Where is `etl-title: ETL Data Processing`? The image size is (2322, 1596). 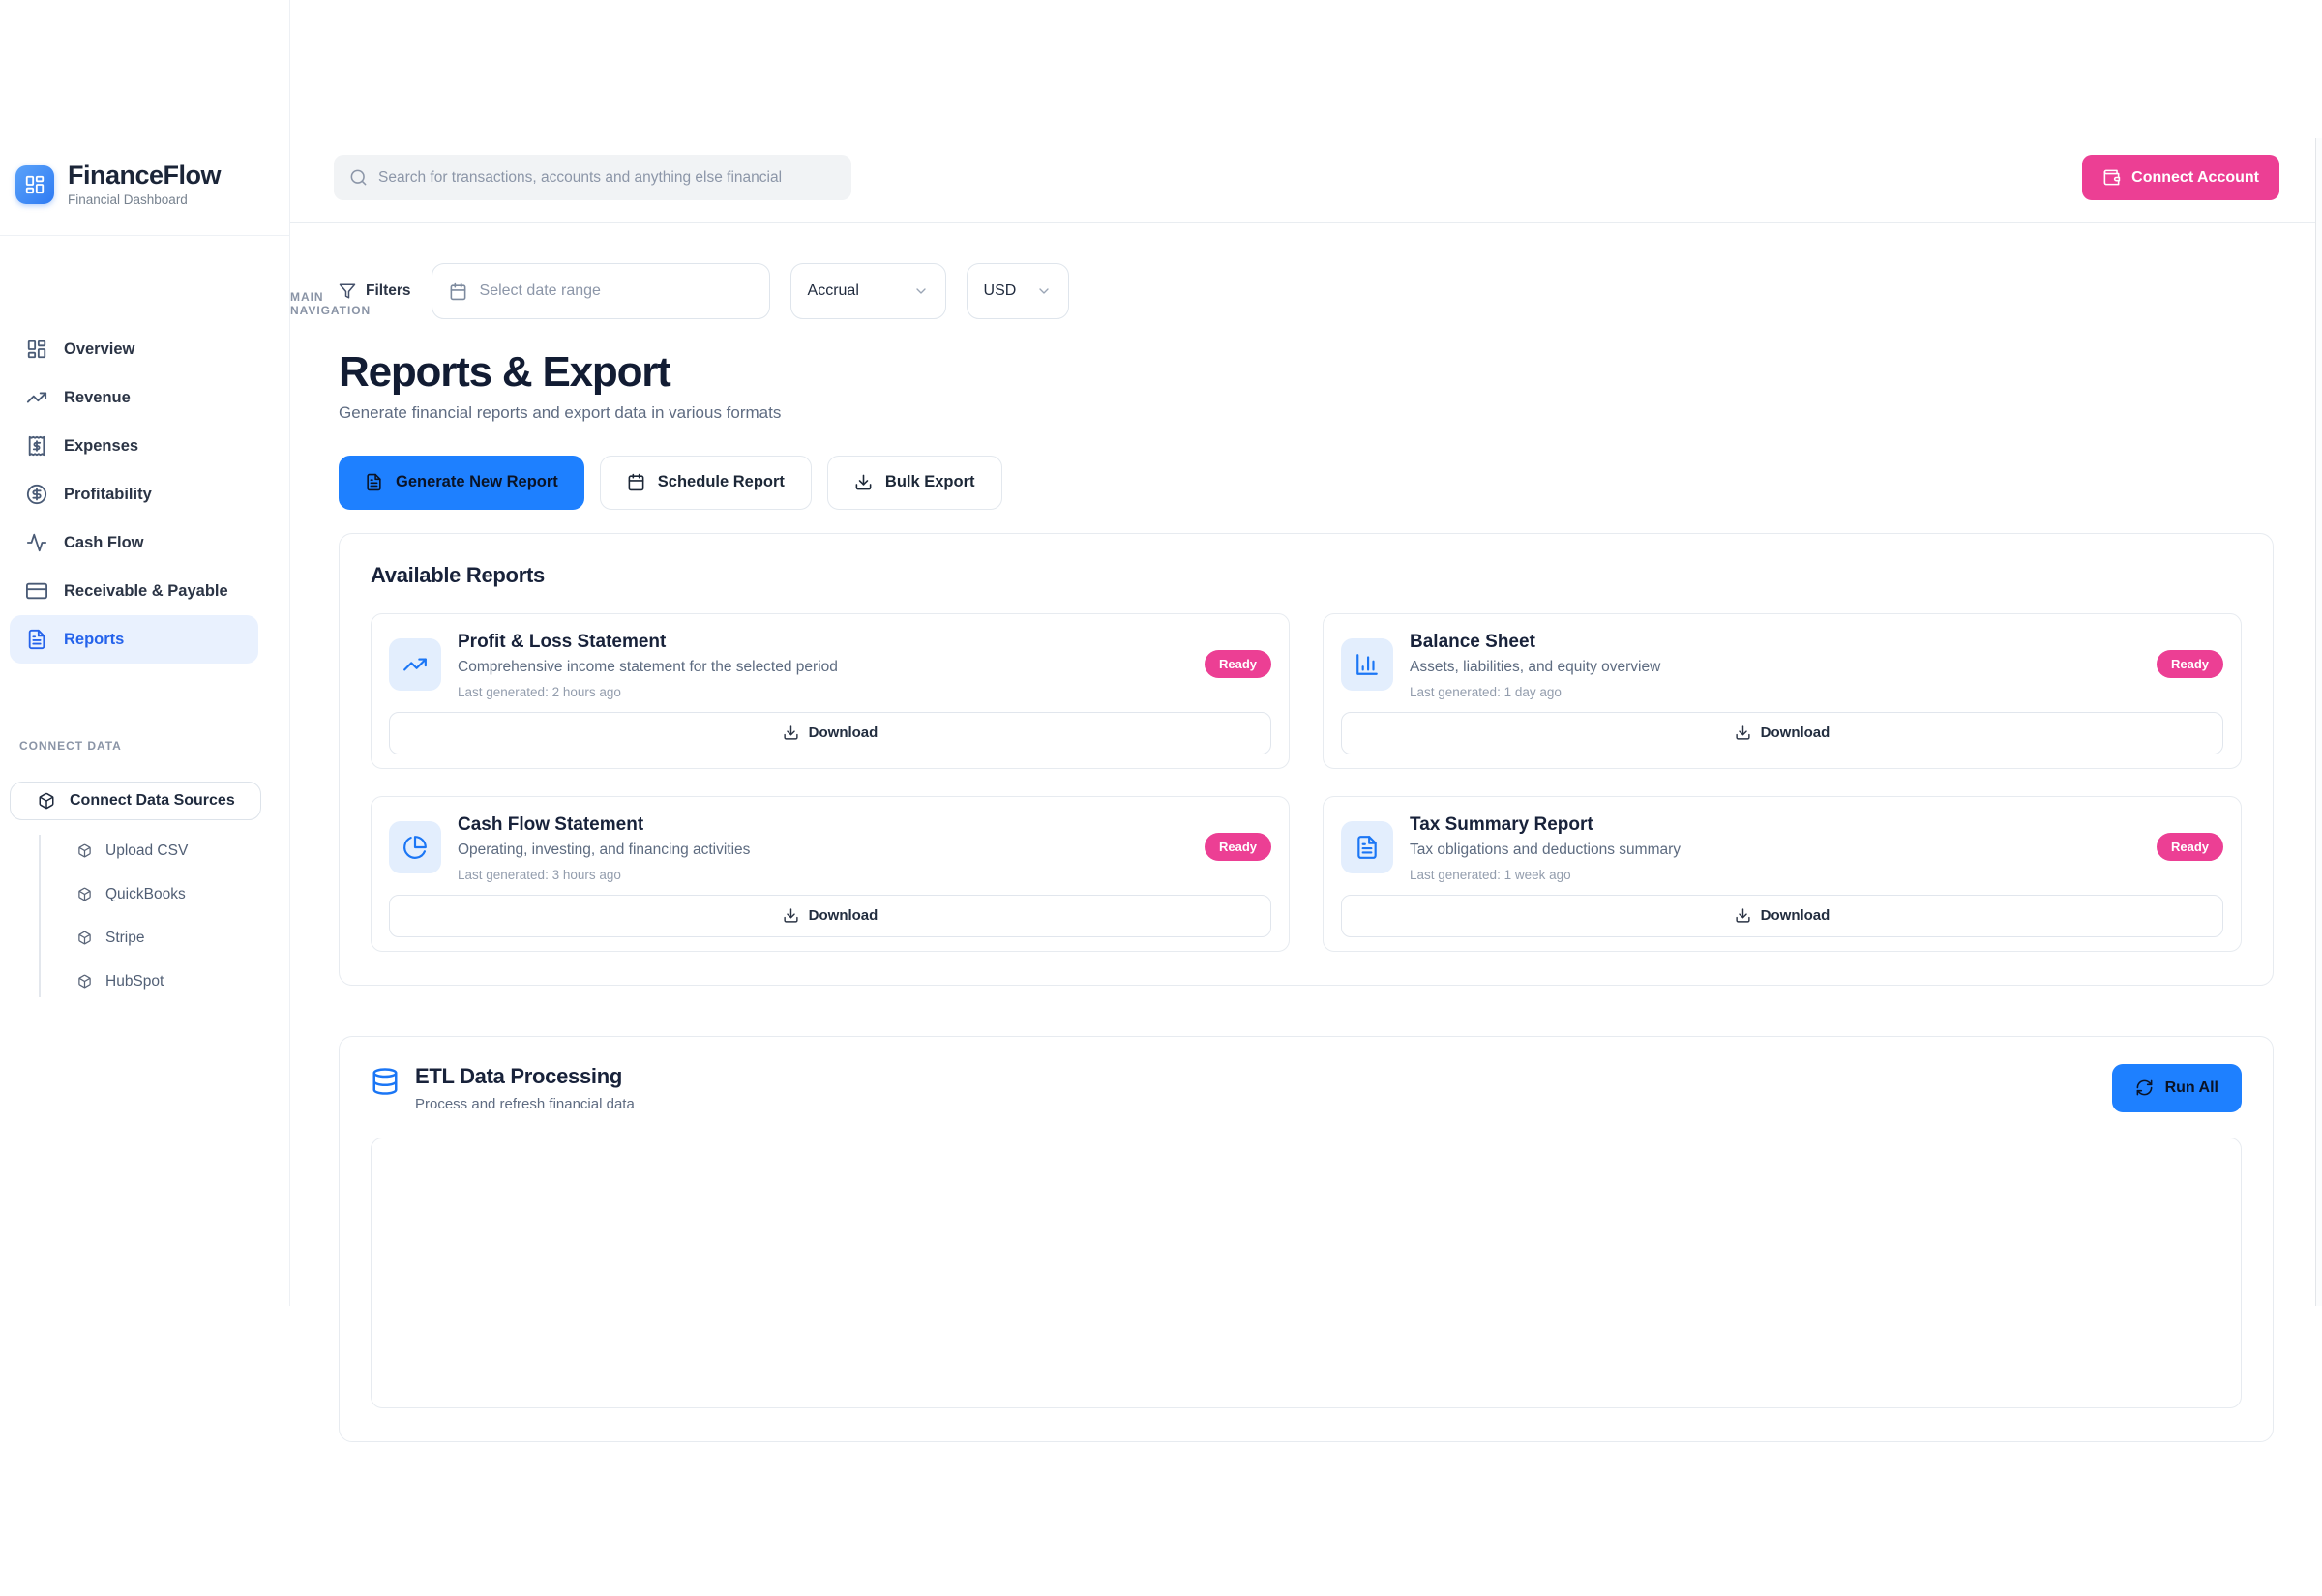
etl-title: ETL Data Processing is located at coordinates (518, 1075).